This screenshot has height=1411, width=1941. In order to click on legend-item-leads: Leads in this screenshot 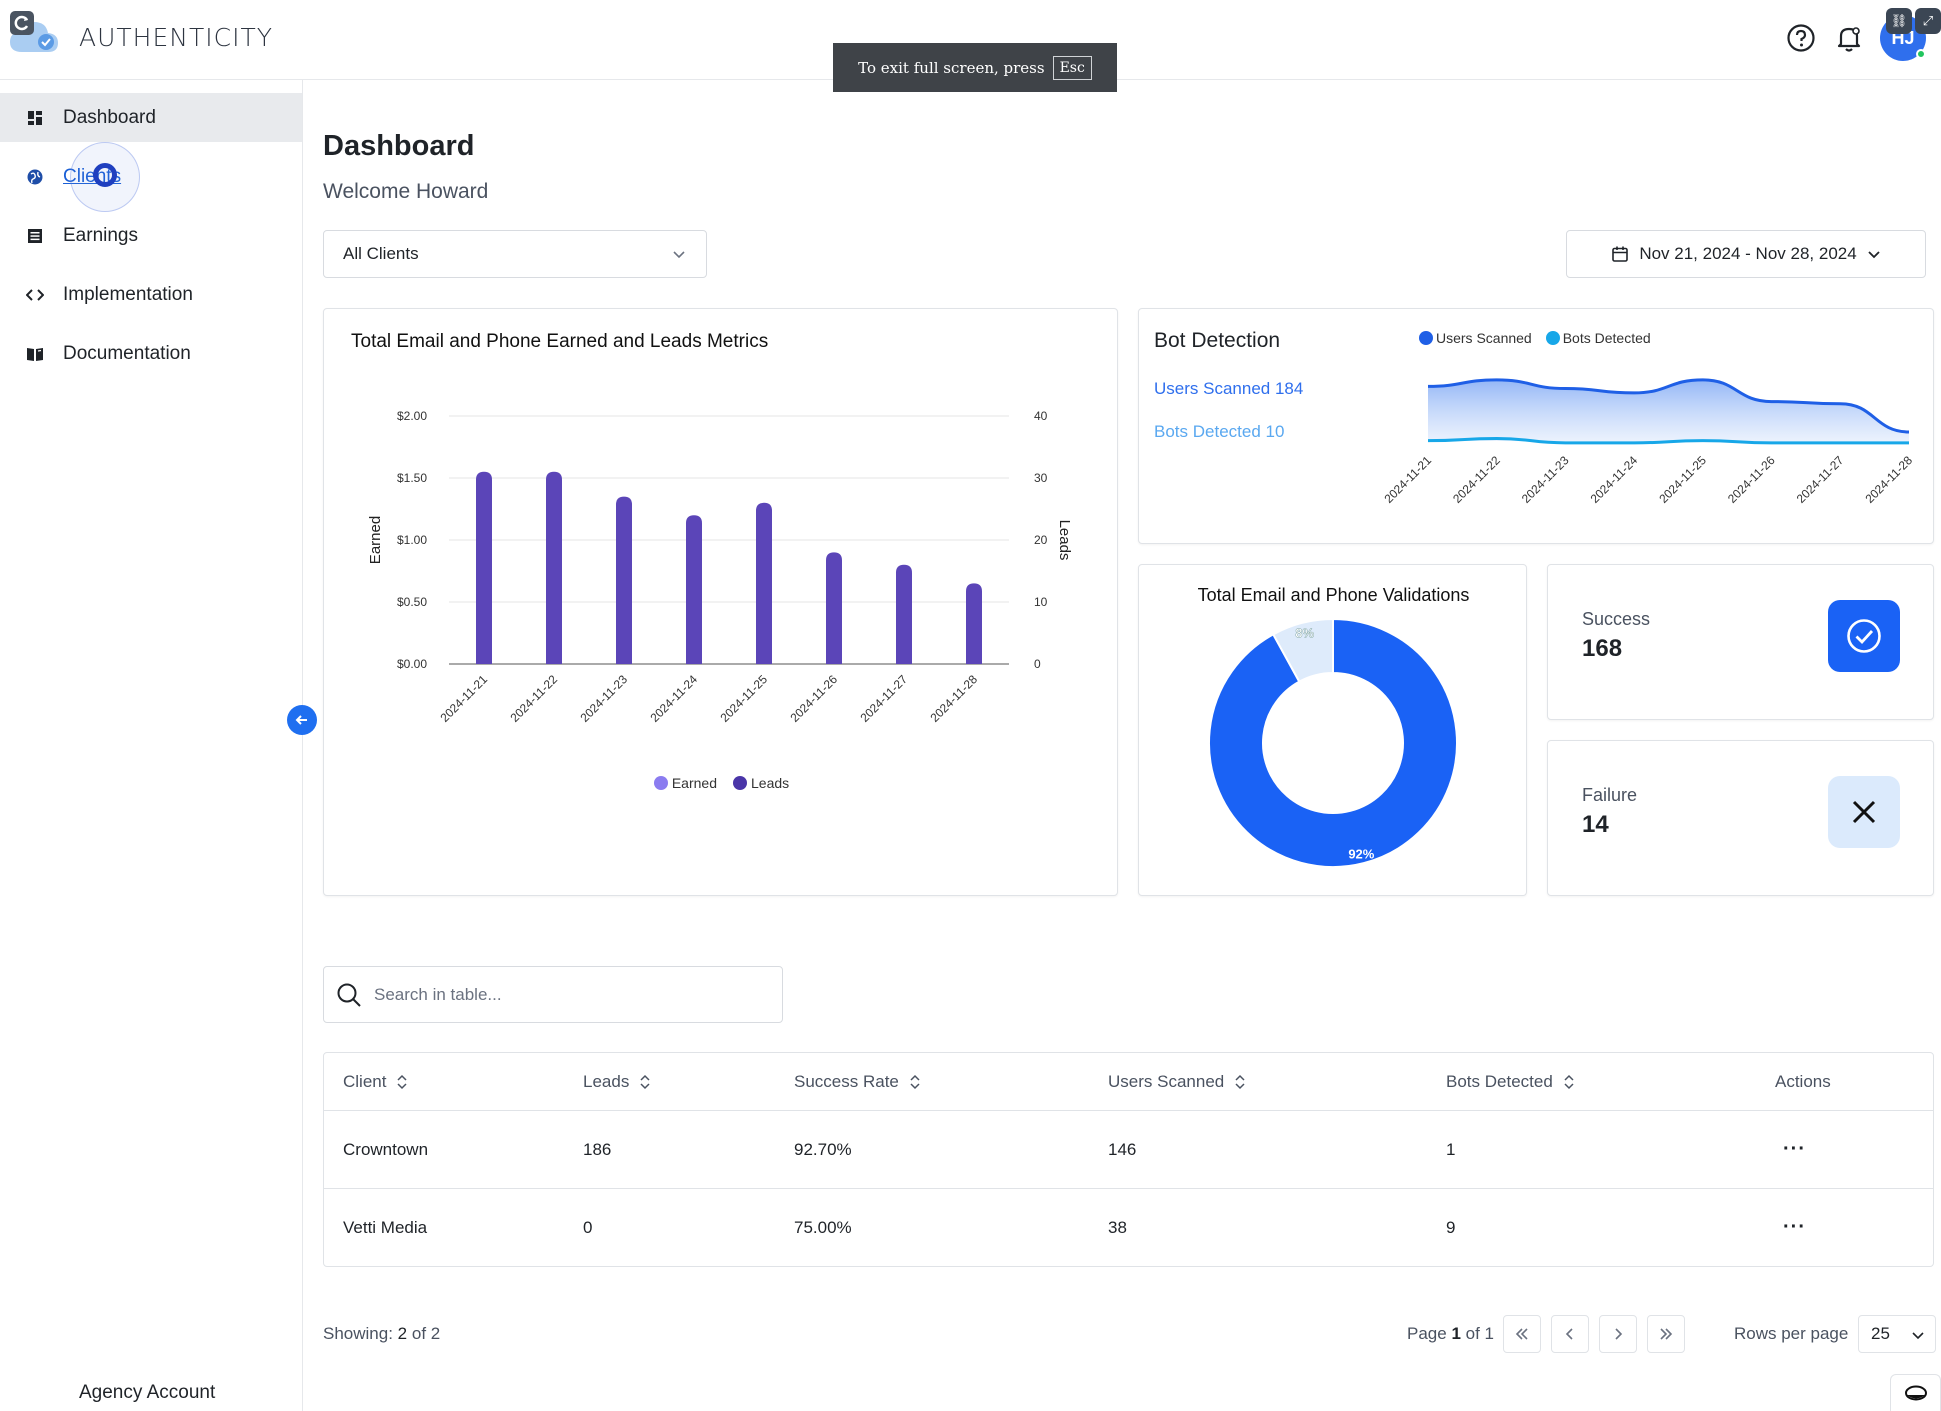, I will do `click(761, 783)`.